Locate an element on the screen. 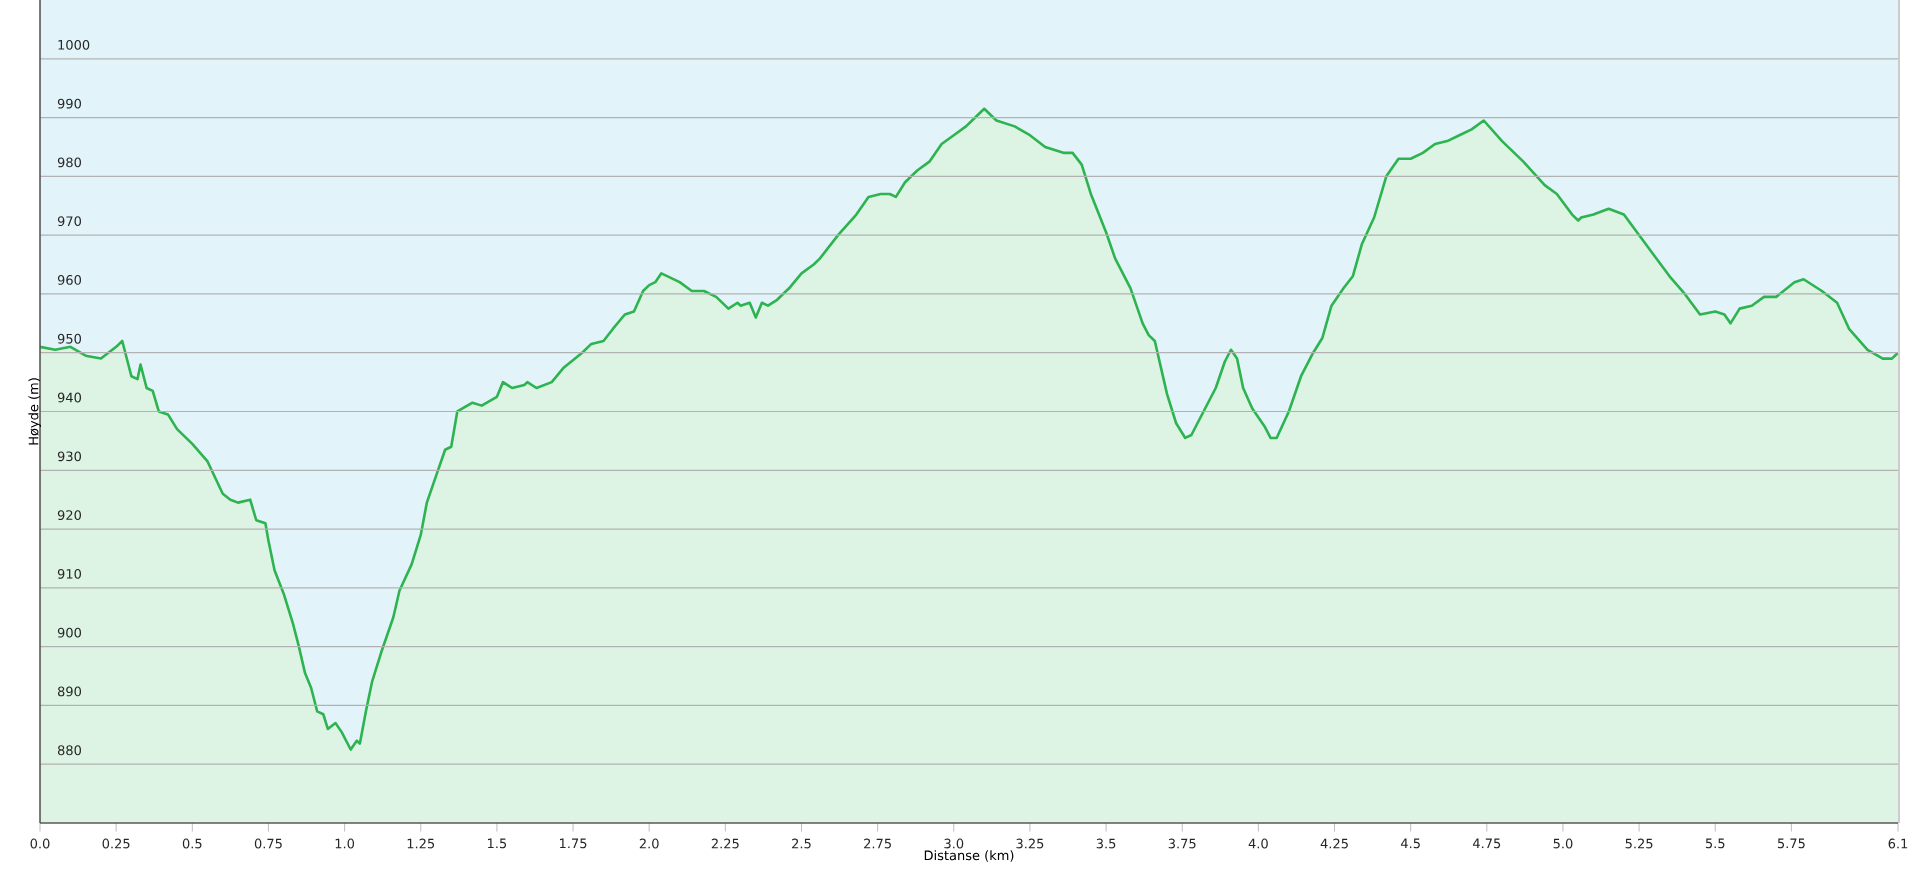 The height and width of the screenshot is (891, 1916). x-tick-label: 1.0 is located at coordinates (345, 843).